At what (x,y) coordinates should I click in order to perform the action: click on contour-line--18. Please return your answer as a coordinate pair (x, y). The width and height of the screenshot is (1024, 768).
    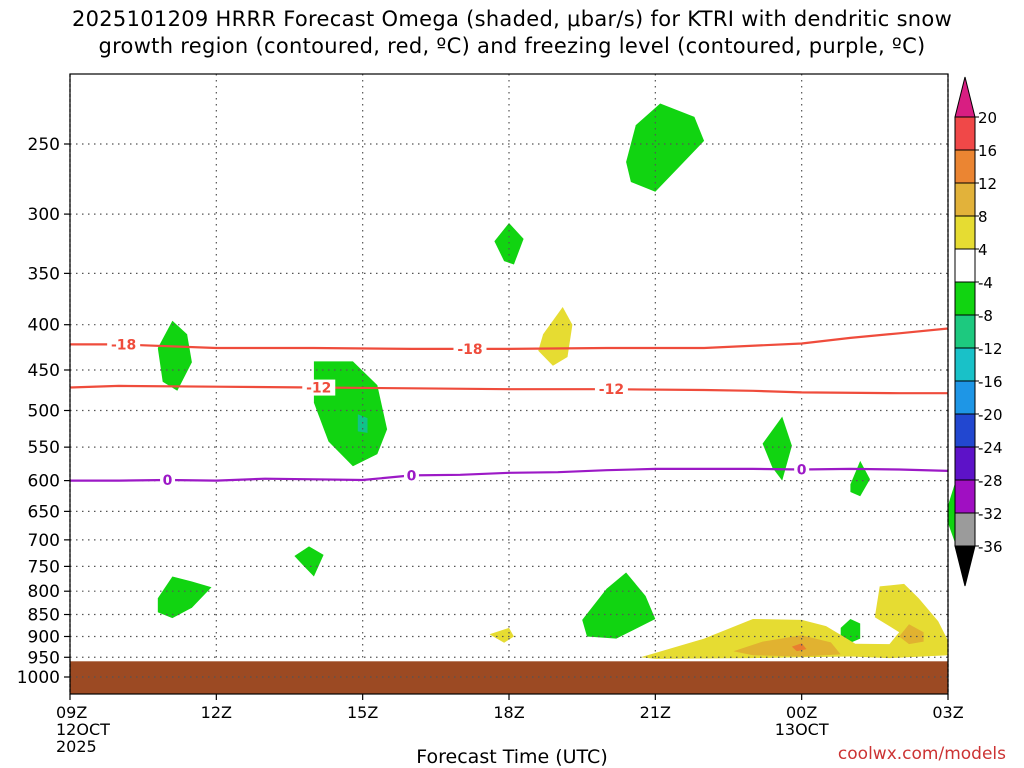
    Looking at the image, I should click on (509, 338).